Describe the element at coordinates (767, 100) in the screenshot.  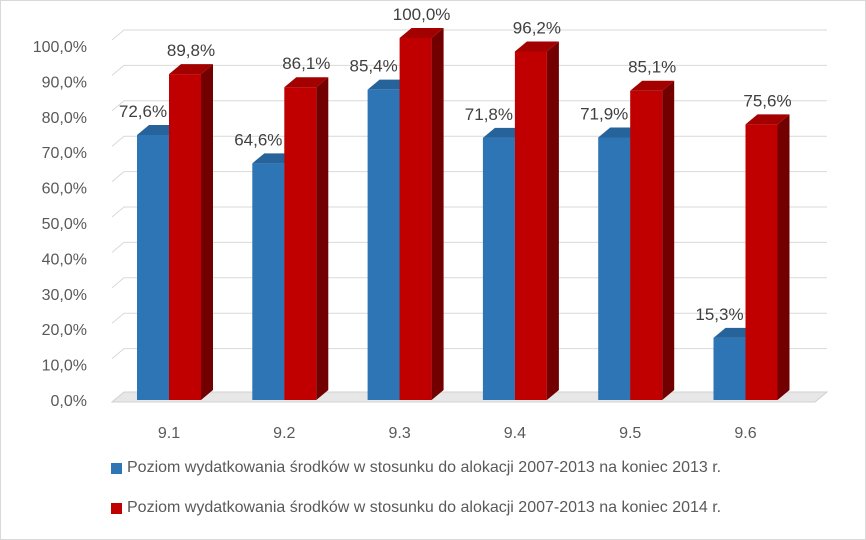
I see `data-label: 75,6%` at that location.